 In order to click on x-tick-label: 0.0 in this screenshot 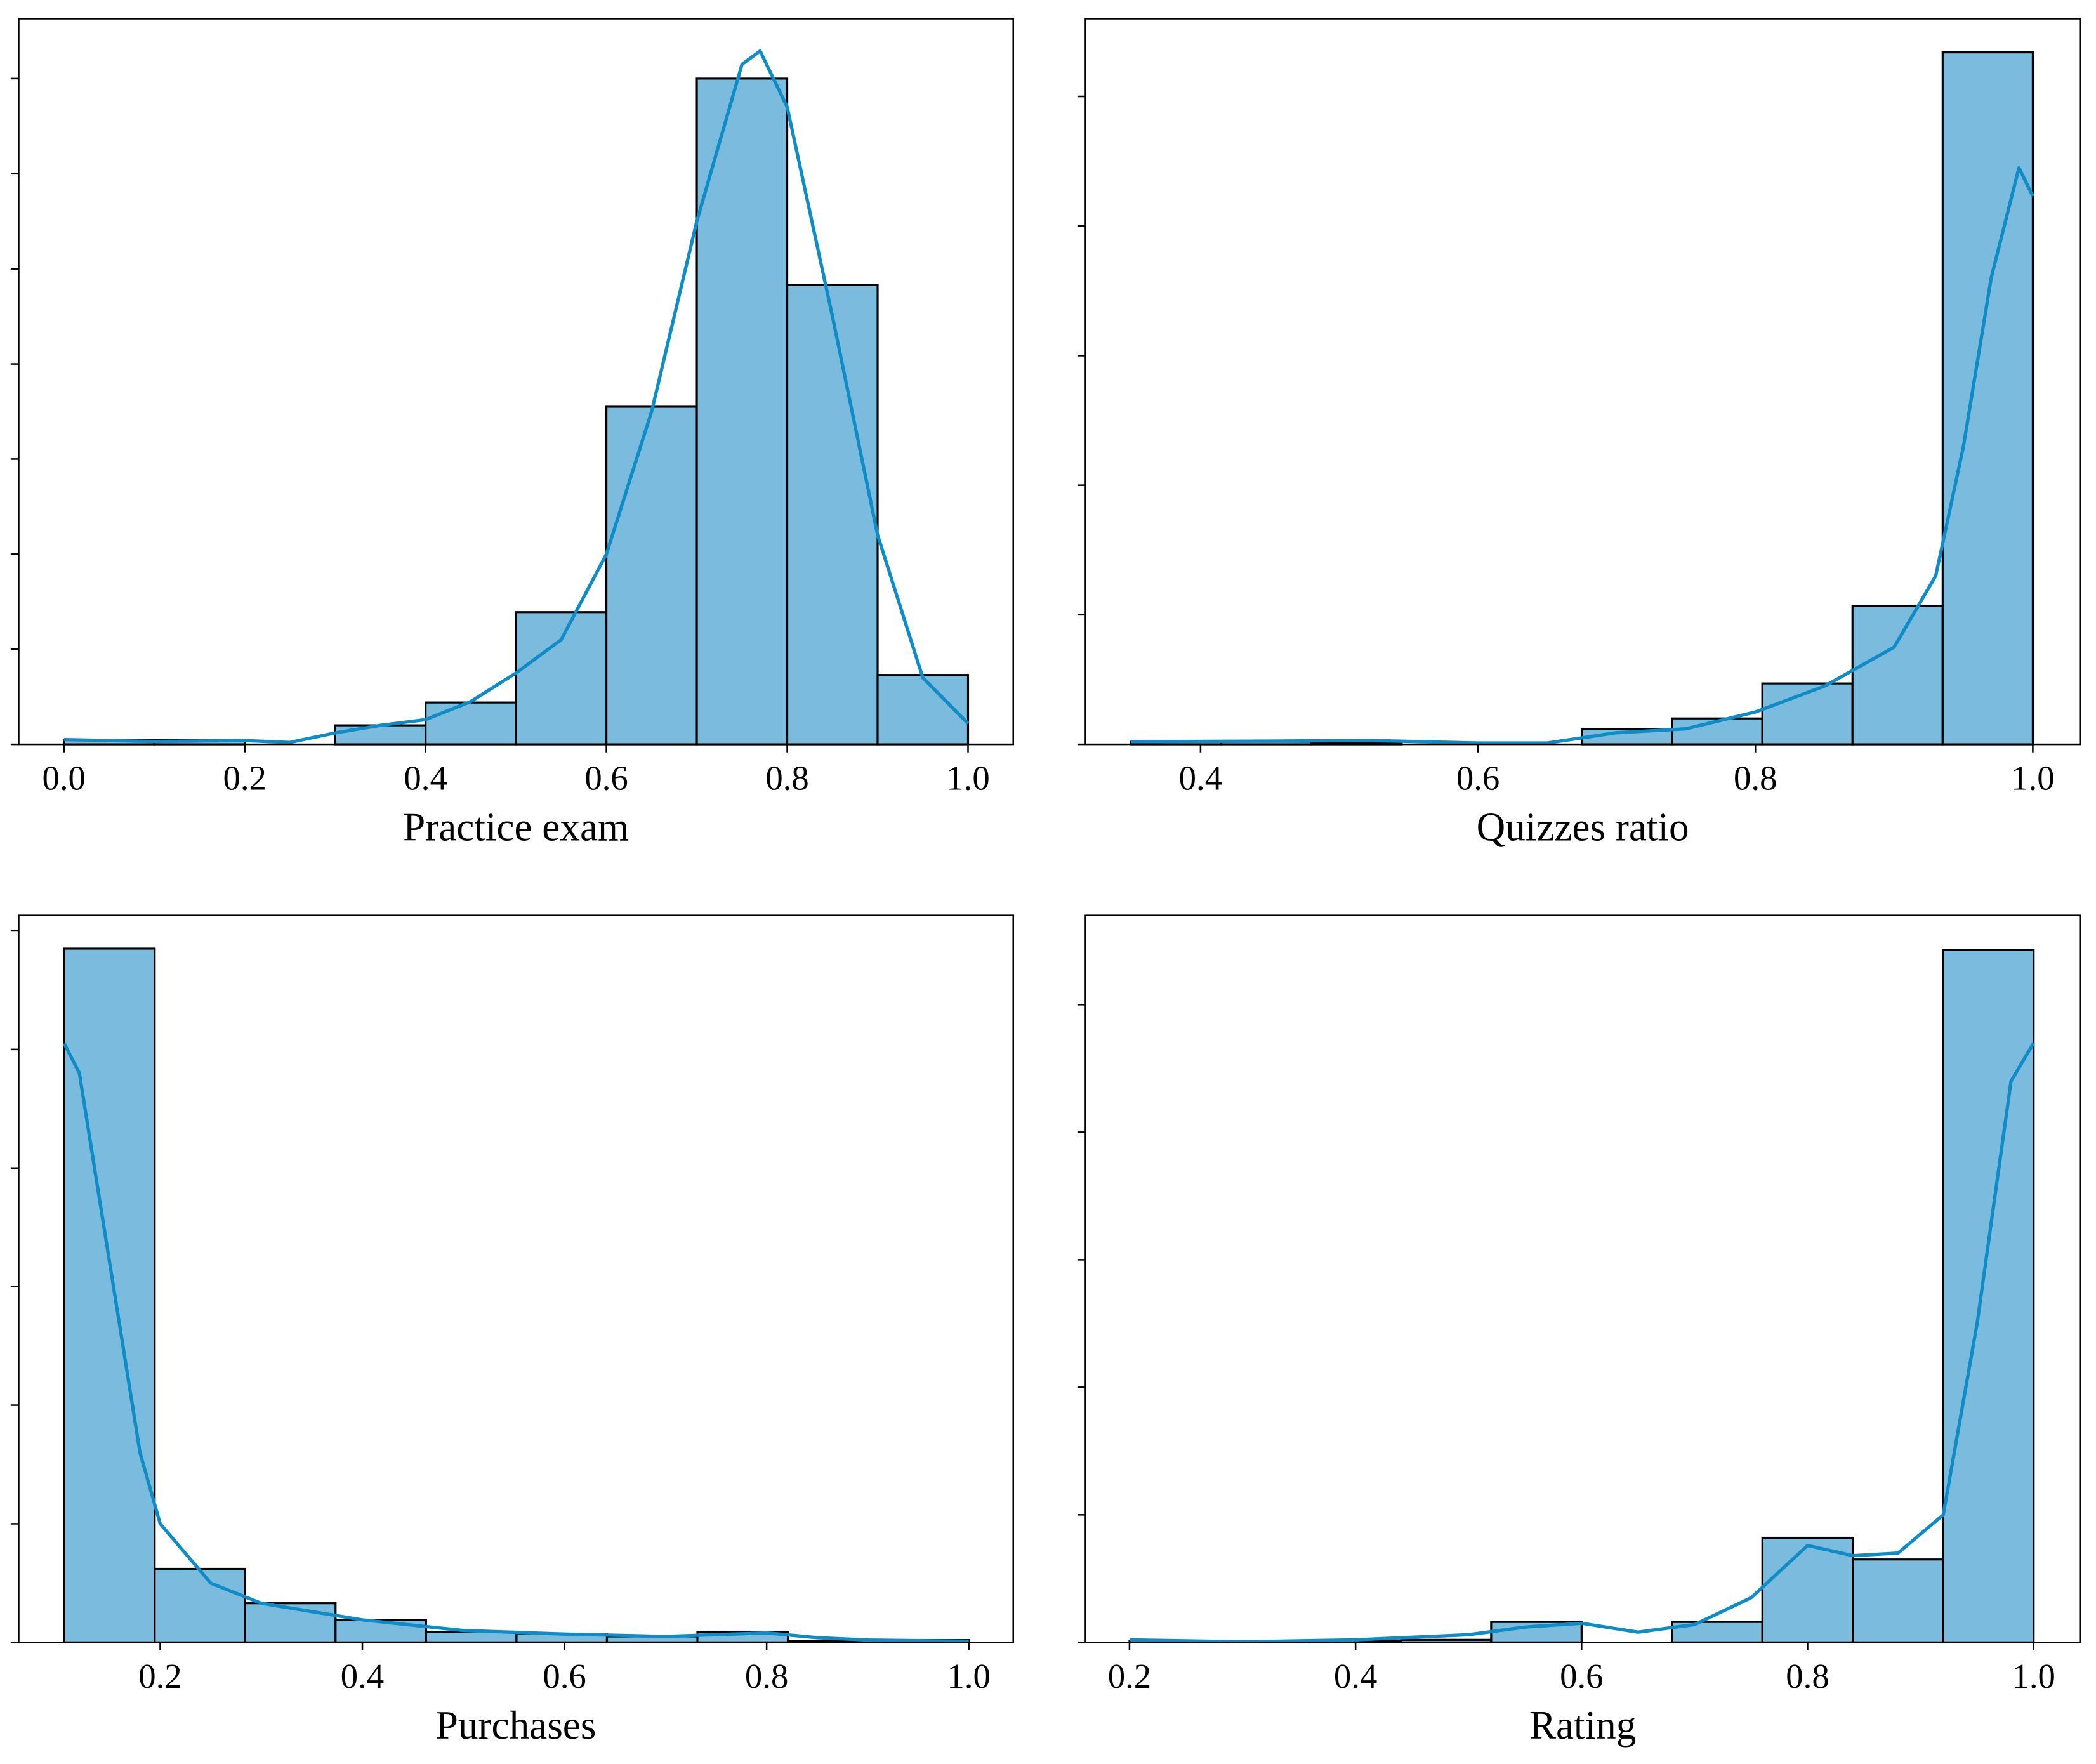, I will do `click(64, 778)`.